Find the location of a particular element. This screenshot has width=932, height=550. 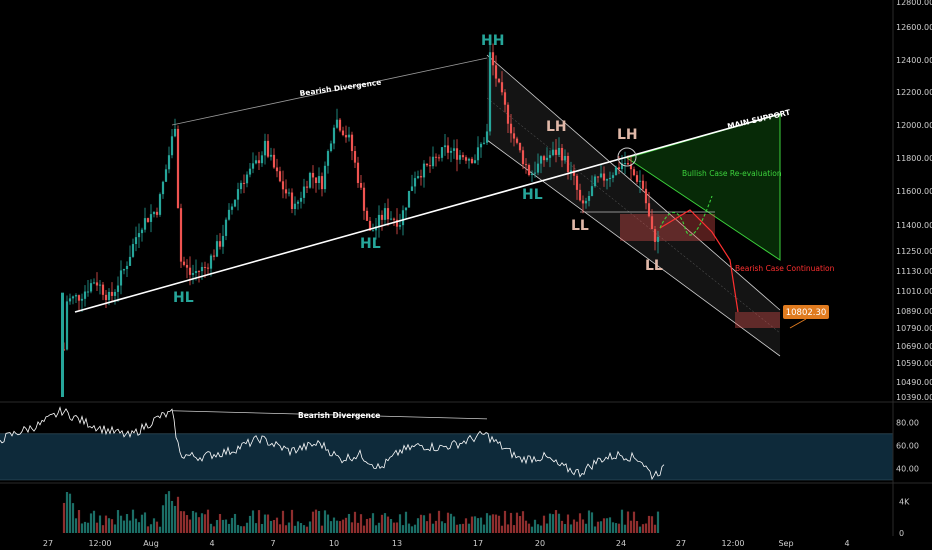

annotation-bullish-case: Bullish Case Re-evaluation is located at coordinates (732, 173).